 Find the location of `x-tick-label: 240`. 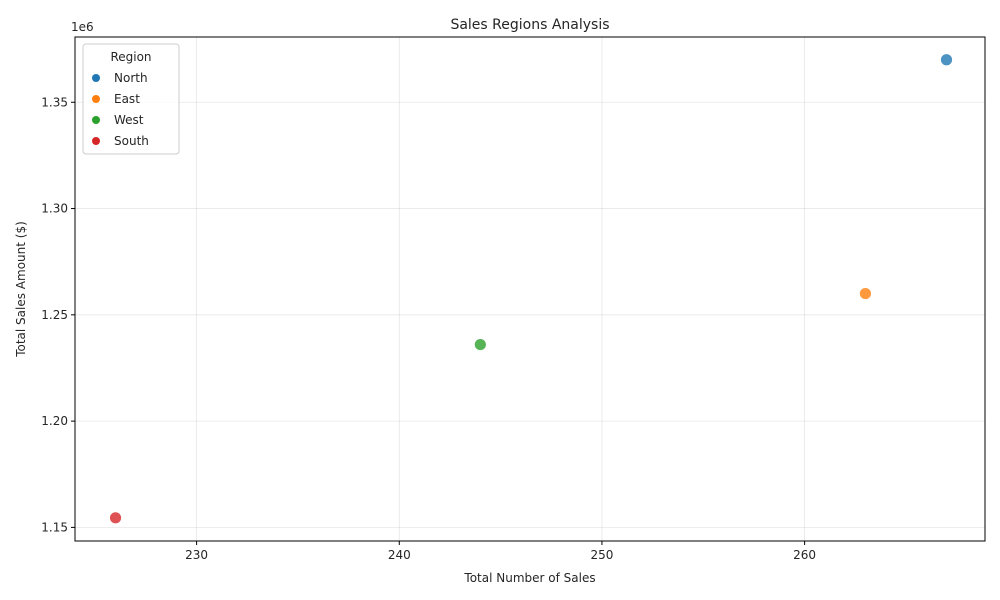

x-tick-label: 240 is located at coordinates (399, 555).